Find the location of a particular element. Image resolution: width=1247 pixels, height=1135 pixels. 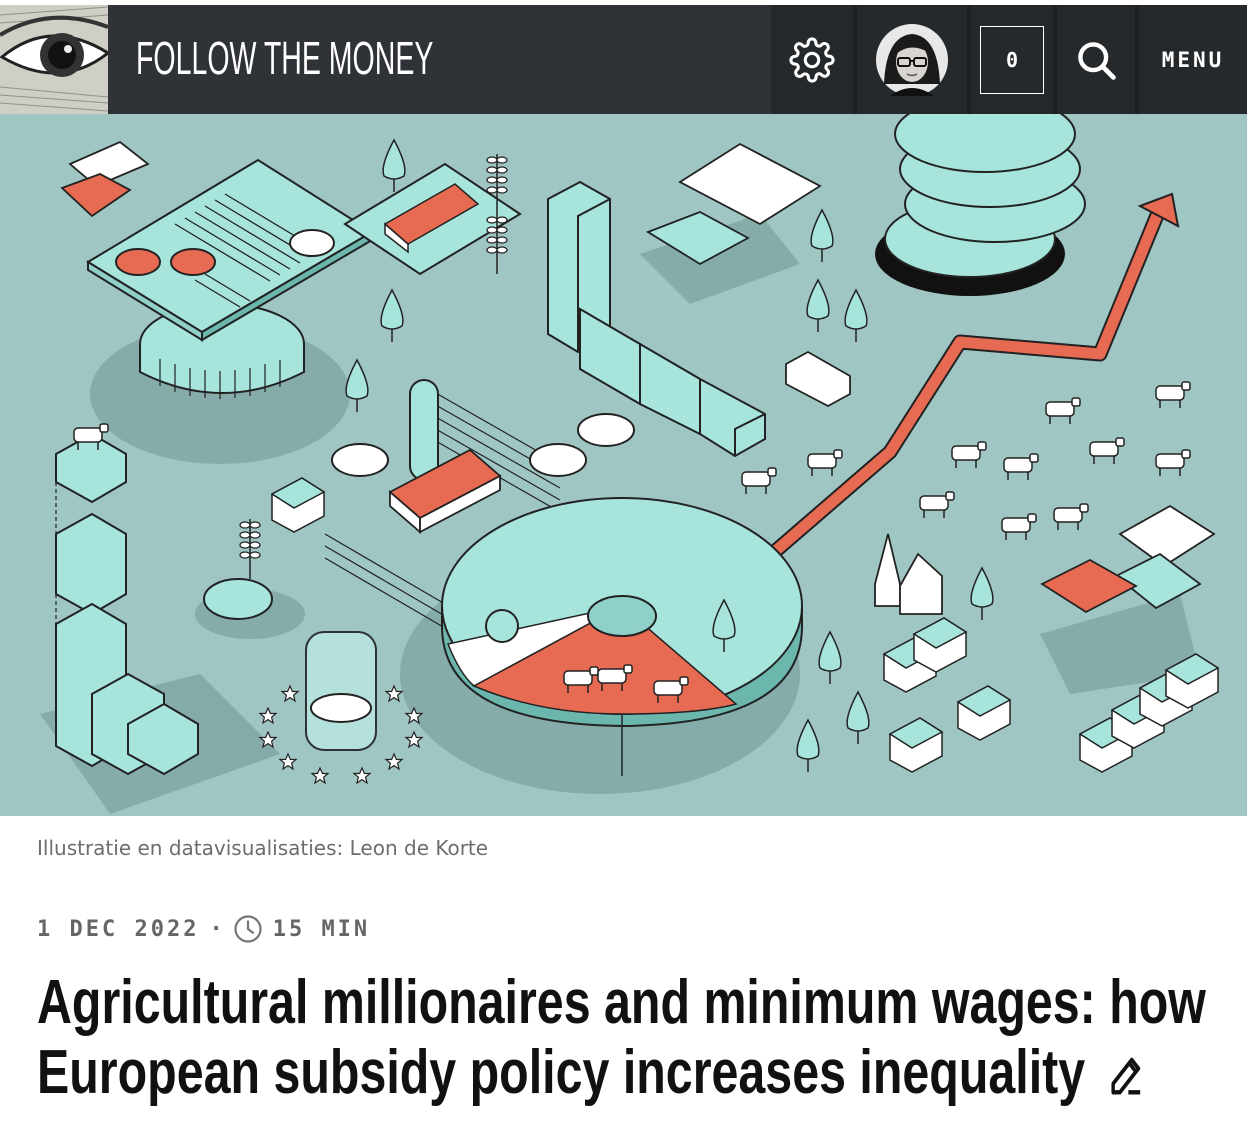

bookmark-counter-button: 0 is located at coordinates (1012, 59).